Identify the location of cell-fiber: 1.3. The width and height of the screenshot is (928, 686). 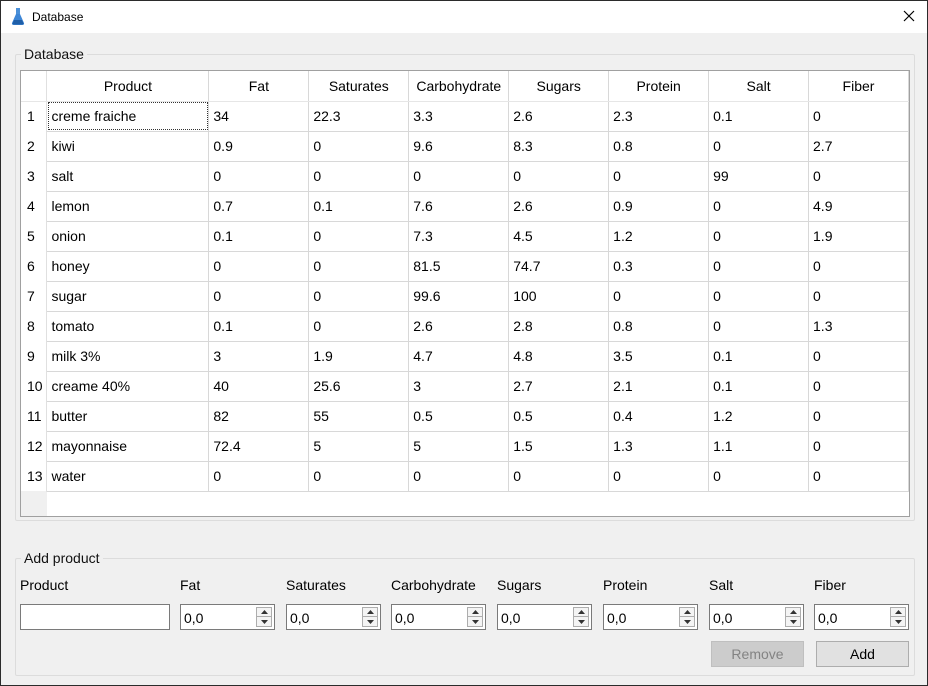
(858, 326).